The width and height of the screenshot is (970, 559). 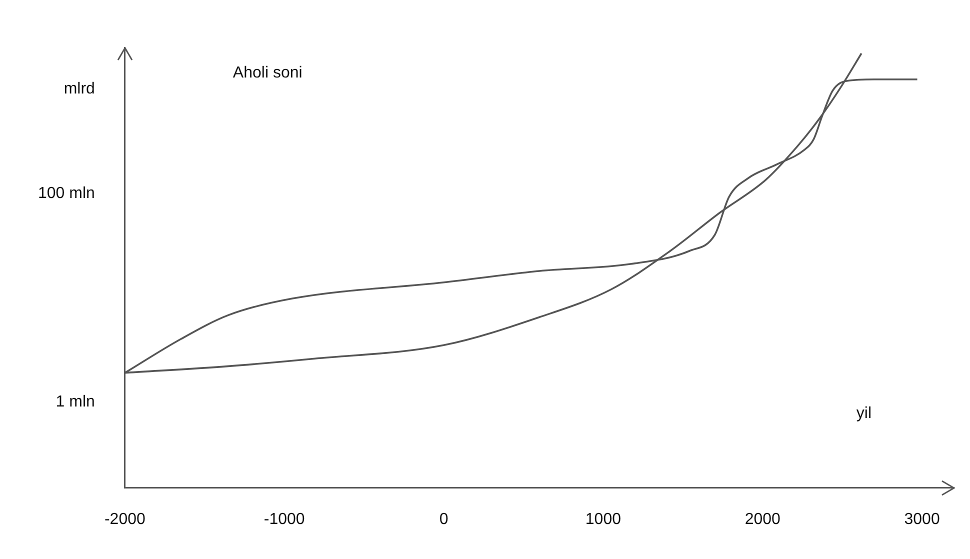 What do you see at coordinates (66, 193) in the screenshot?
I see `y-tick-label: 100 mln` at bounding box center [66, 193].